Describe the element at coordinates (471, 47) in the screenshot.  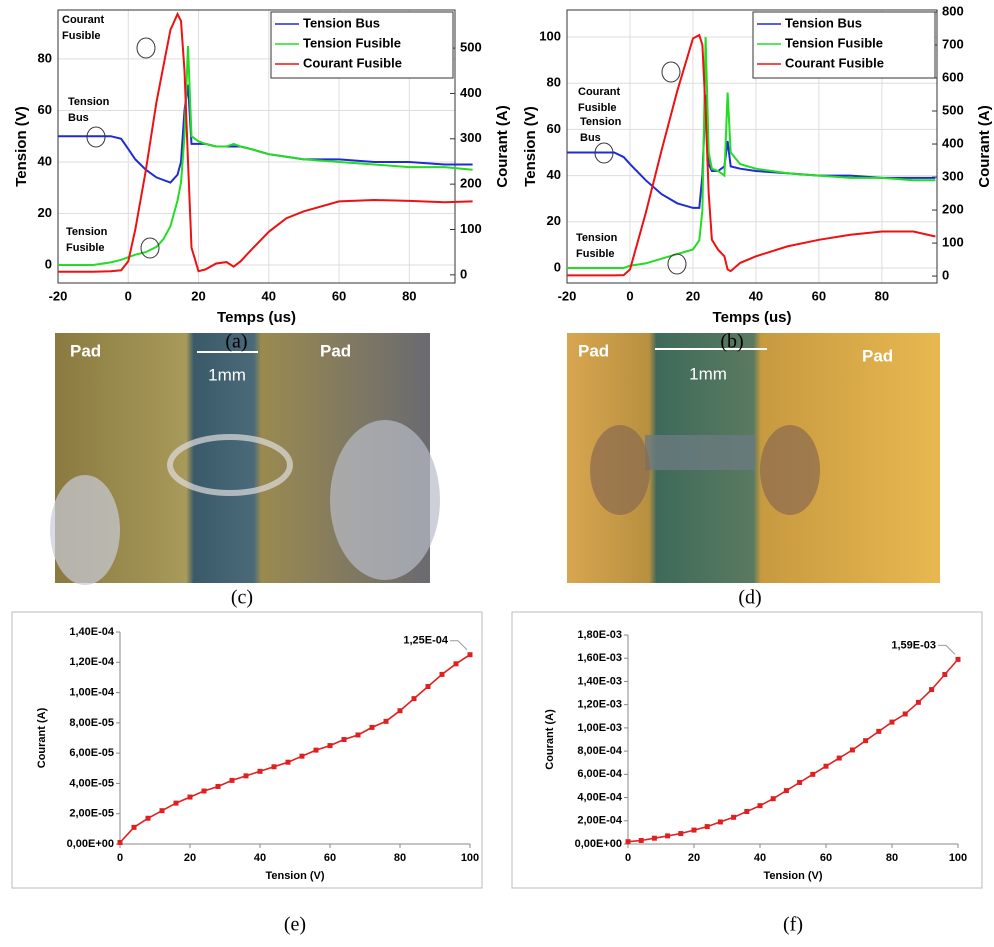
I see `y2-tick-label: 500` at that location.